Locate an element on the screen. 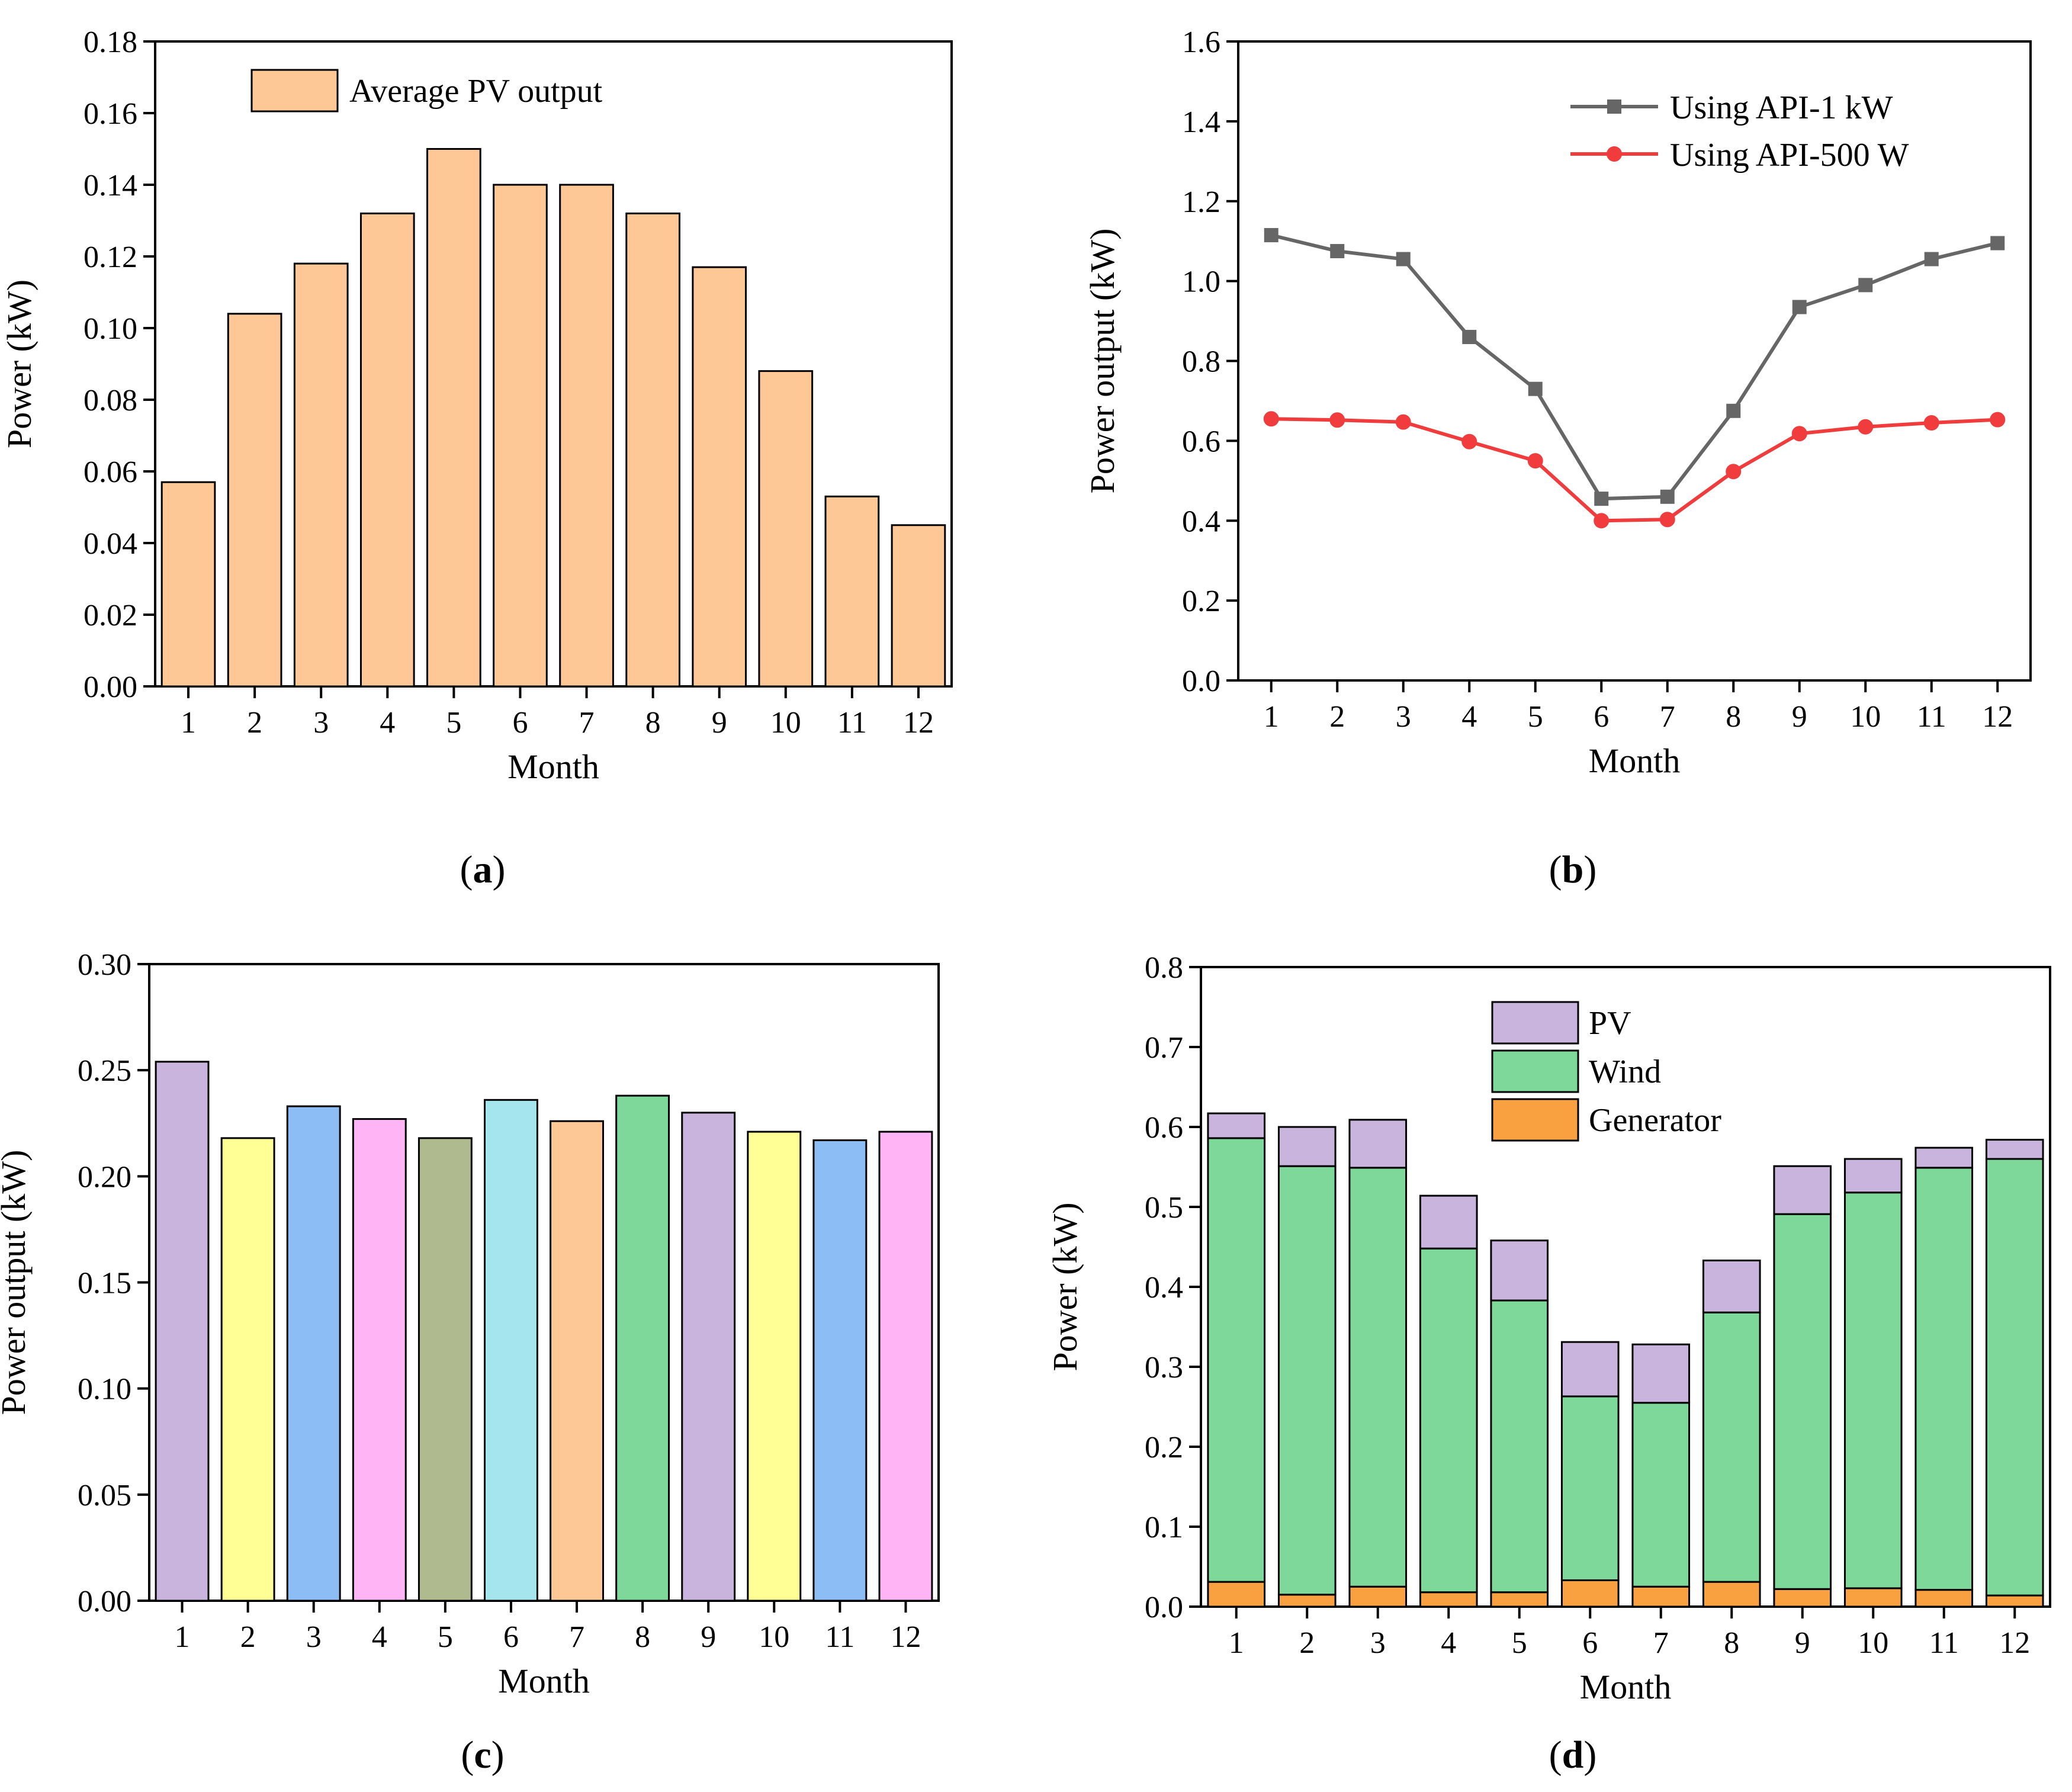  y-tick-label: 0.16 is located at coordinates (110, 114).